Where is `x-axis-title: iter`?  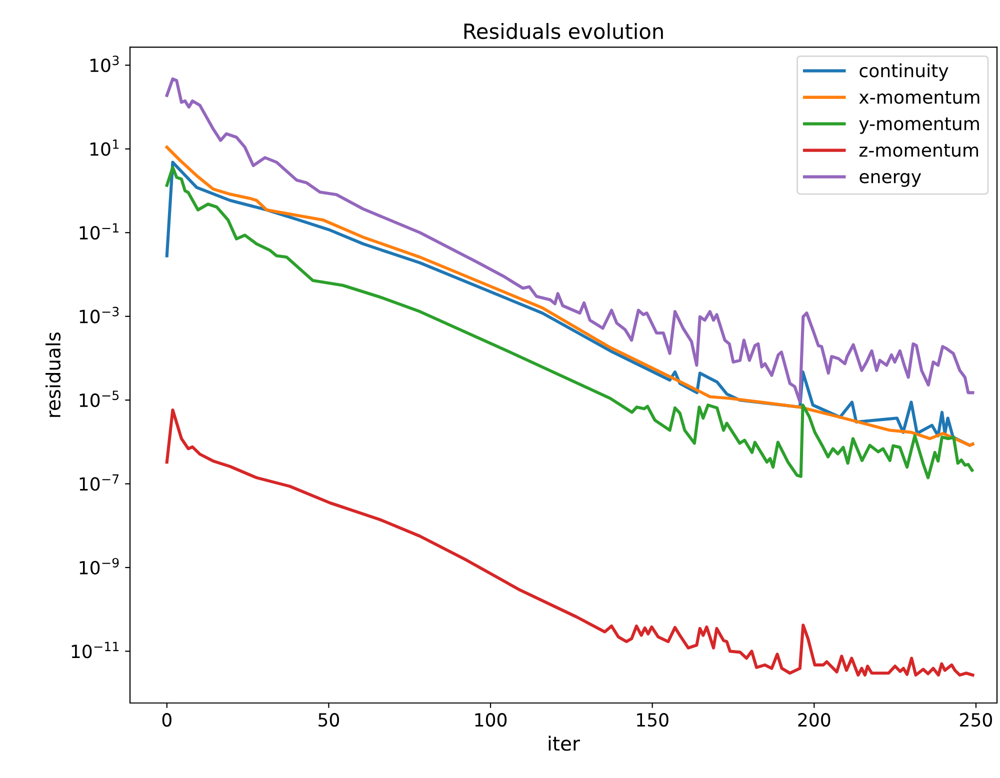 x-axis-title: iter is located at coordinates (564, 743).